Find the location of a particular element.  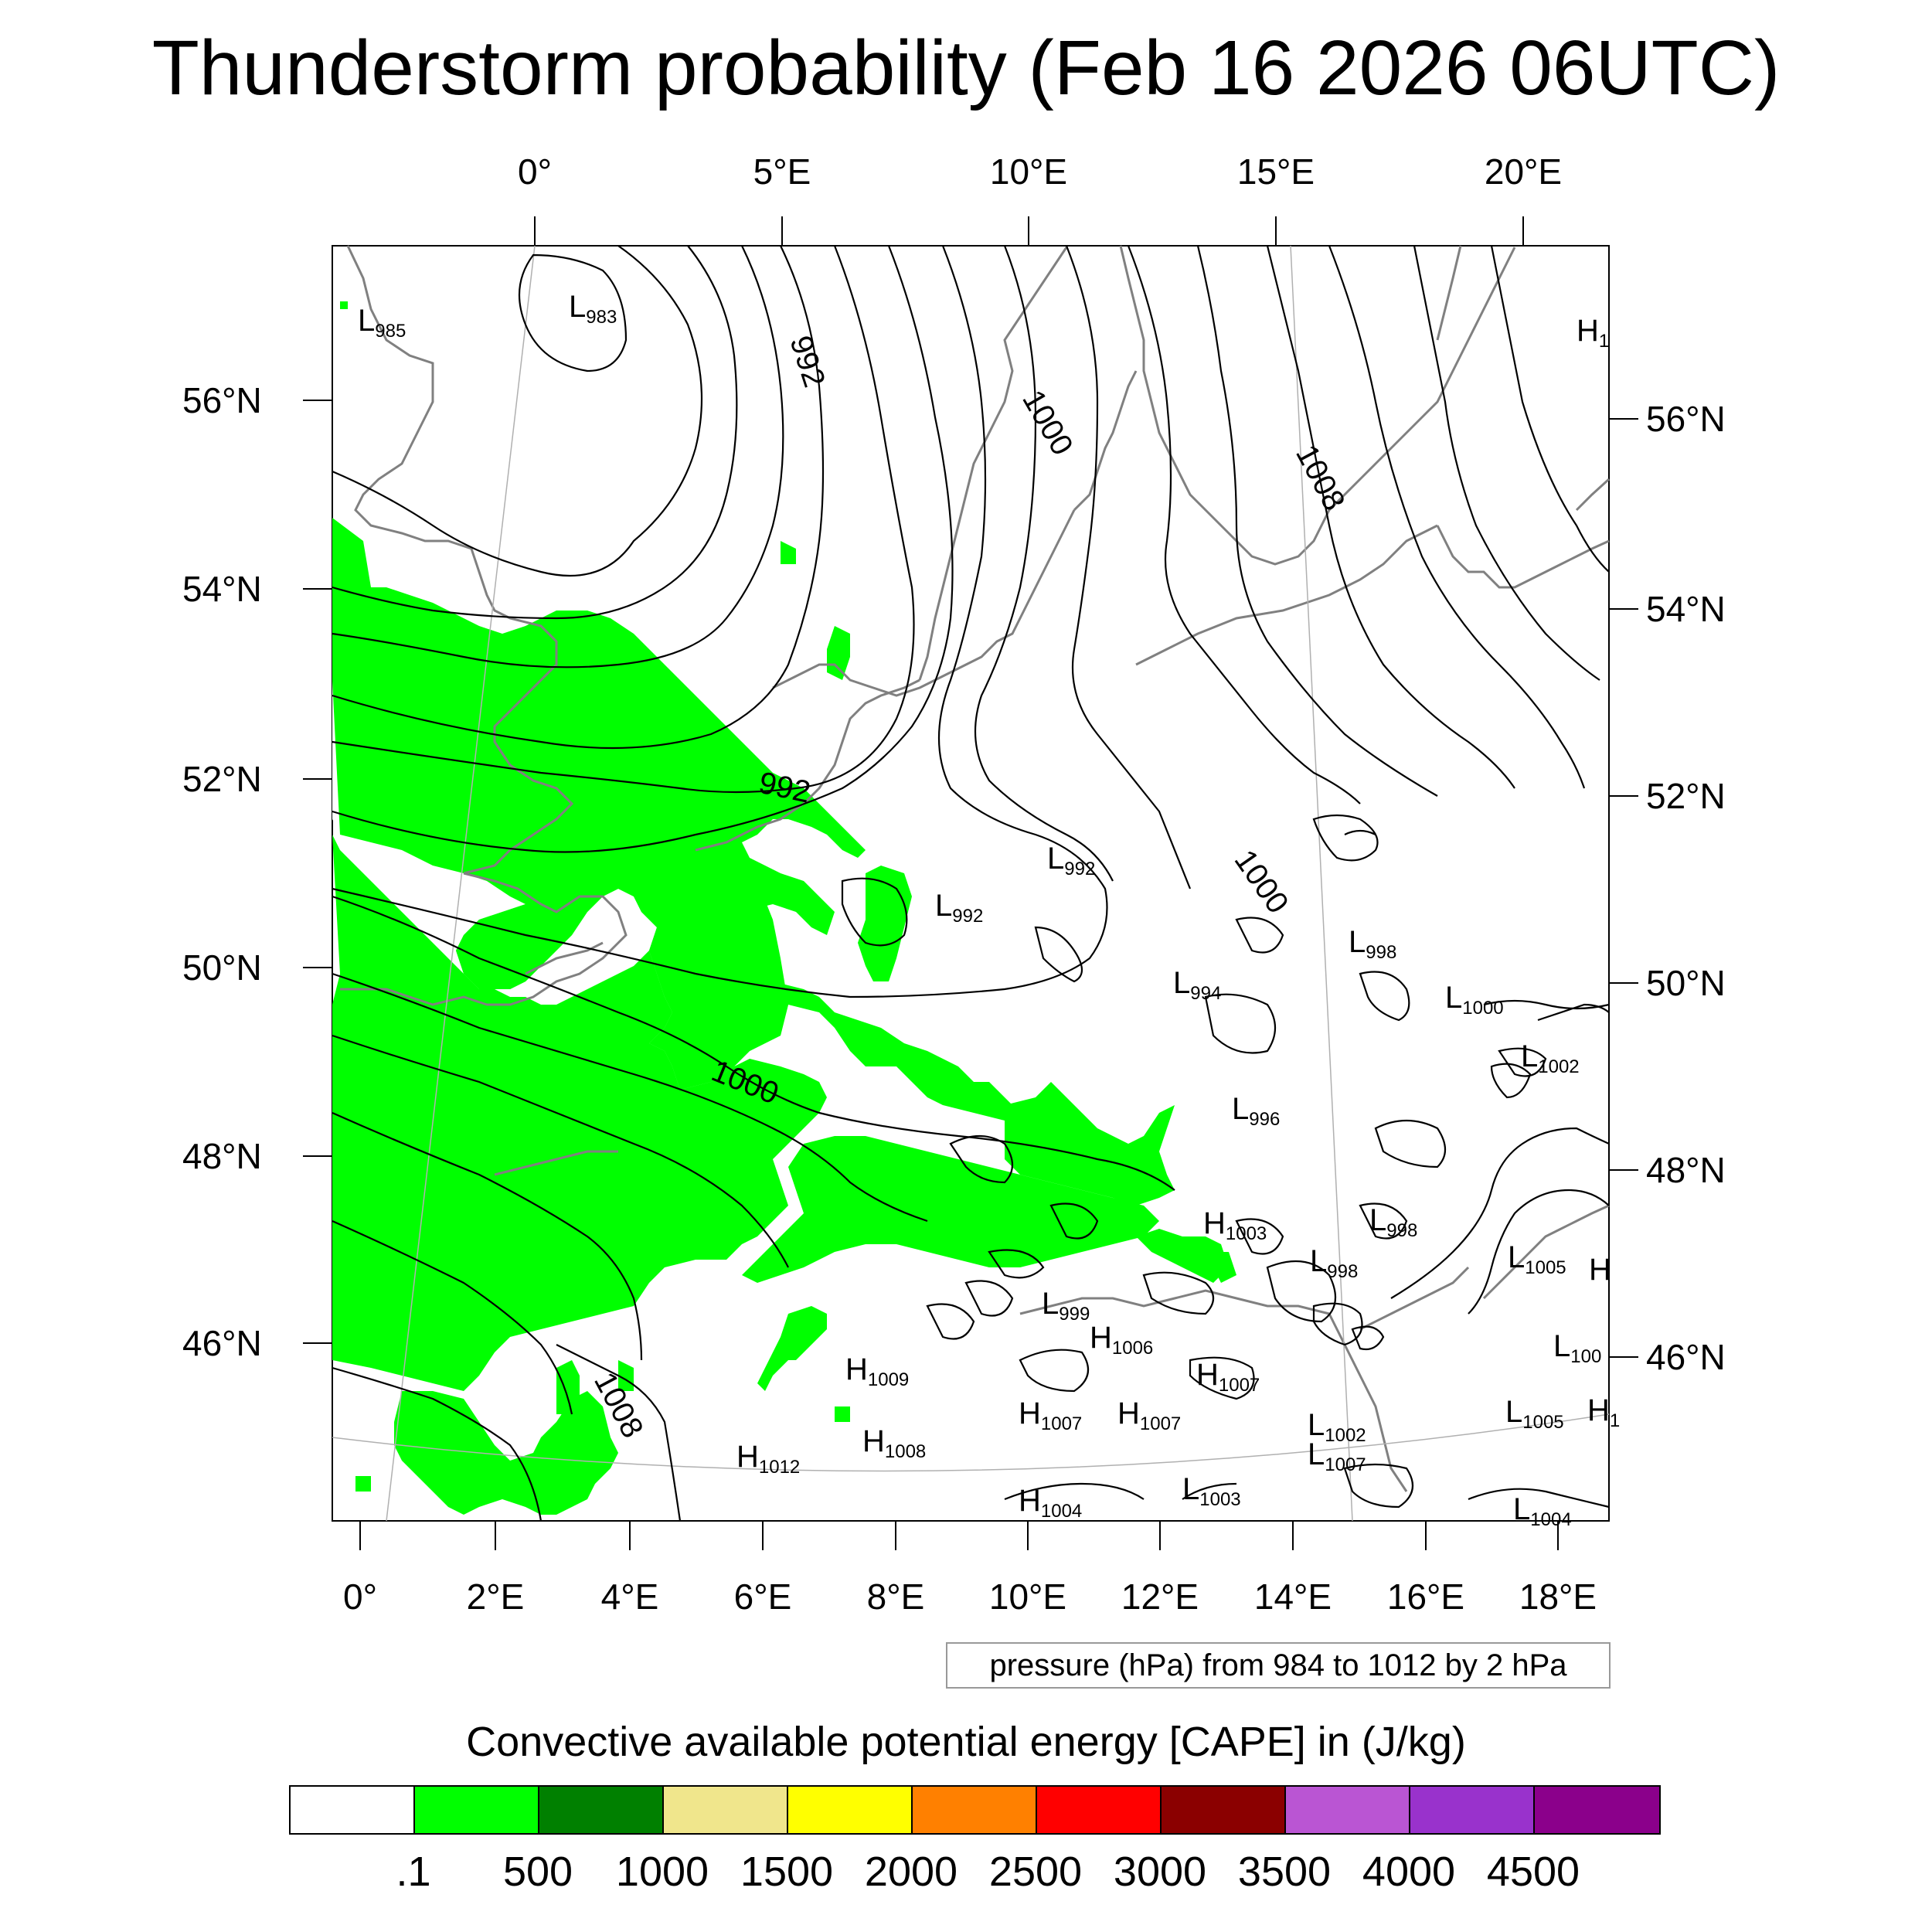

bottom-lon-label: 10°E is located at coordinates (1028, 1597).